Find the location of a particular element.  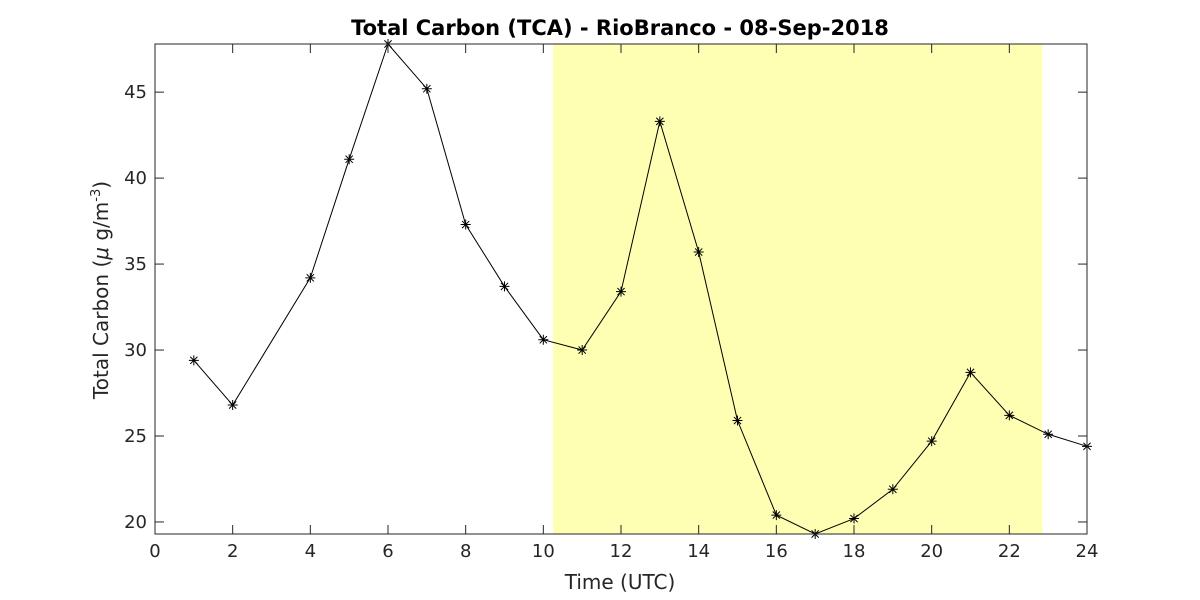

x-tick-label: 18 is located at coordinates (854, 551).